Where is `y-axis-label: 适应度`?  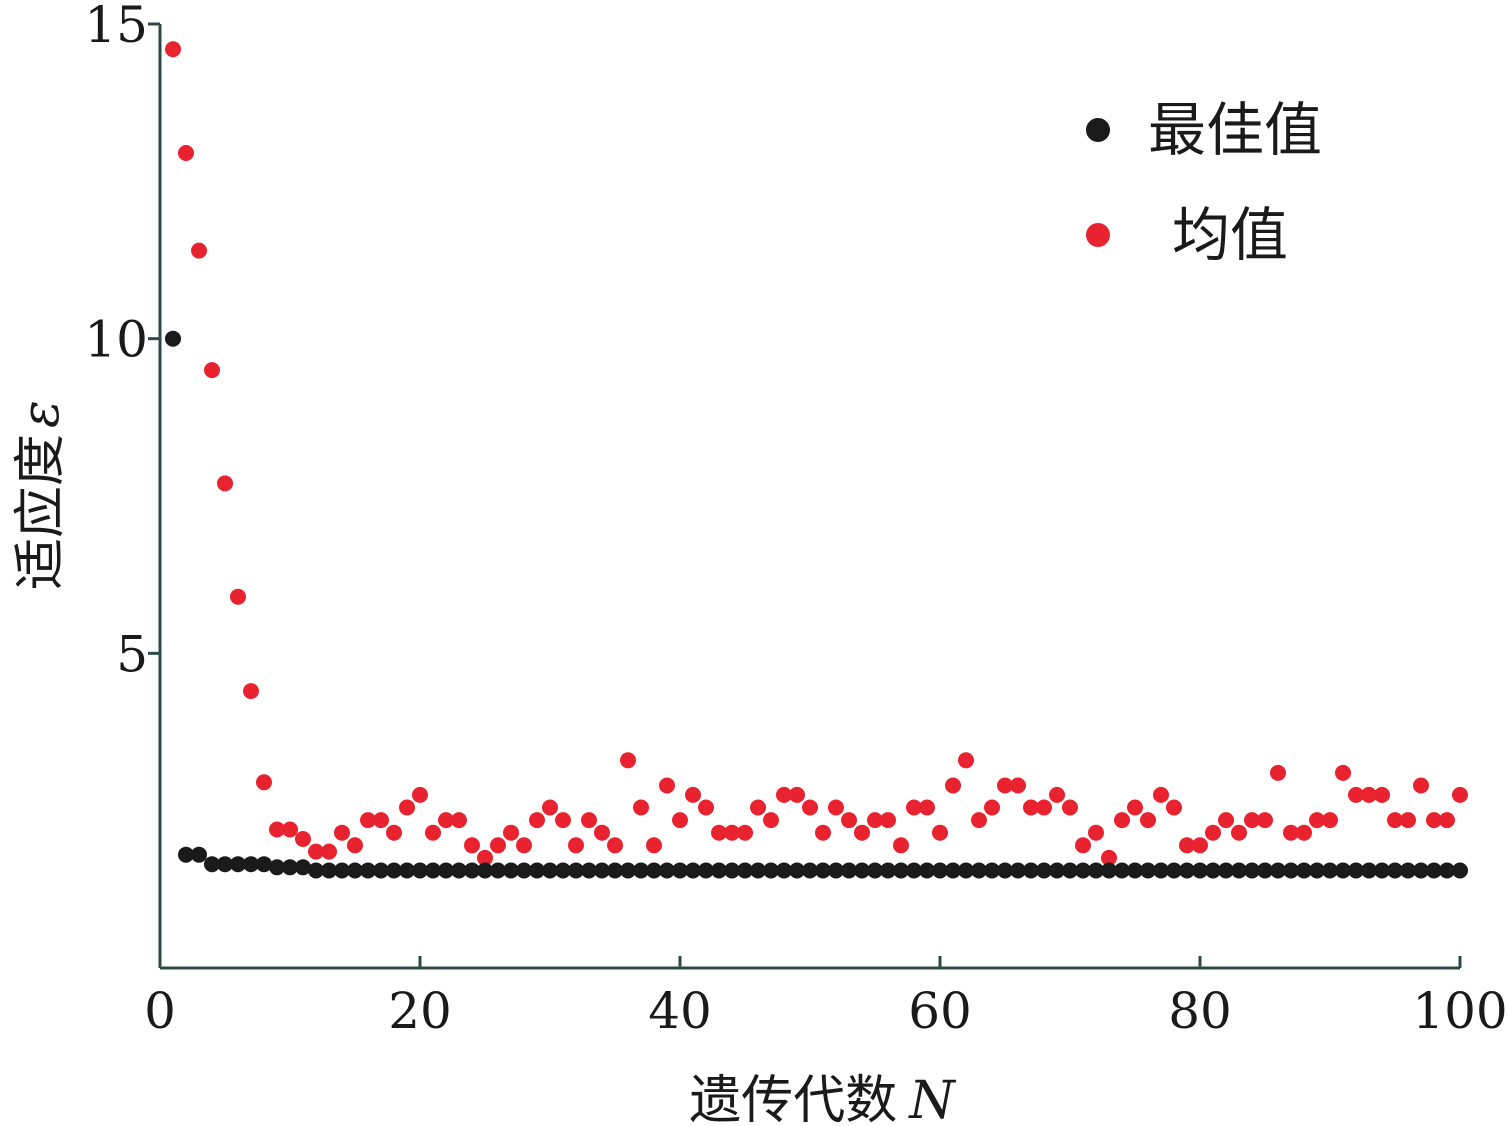 y-axis-label: 适应度 is located at coordinates (41, 512).